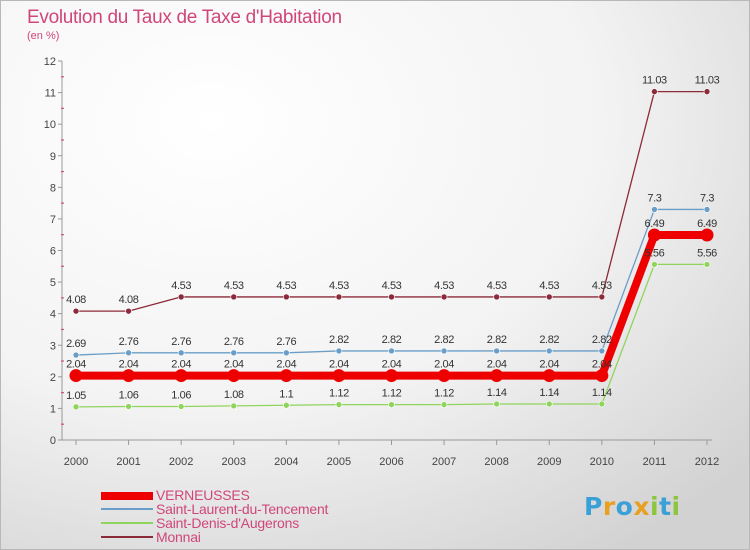  What do you see at coordinates (234, 462) in the screenshot?
I see `x-tick-label: 2003` at bounding box center [234, 462].